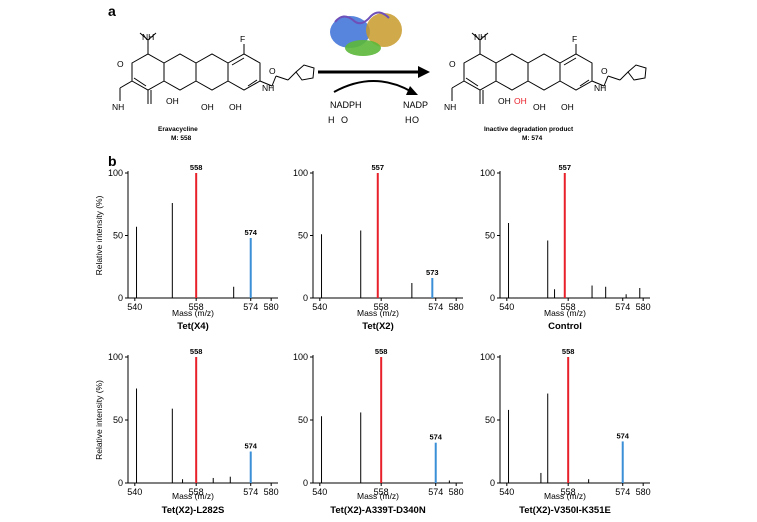 The width and height of the screenshot is (757, 522). Describe the element at coordinates (574, 39) in the screenshot. I see `product-fluoro-label: F` at that location.